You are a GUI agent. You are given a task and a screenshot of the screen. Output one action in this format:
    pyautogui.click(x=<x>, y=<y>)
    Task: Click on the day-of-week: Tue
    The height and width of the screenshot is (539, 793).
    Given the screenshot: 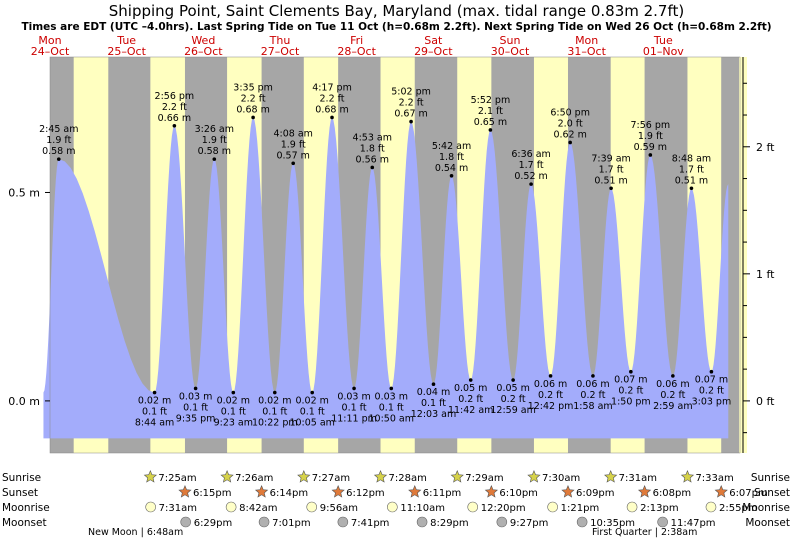 What is the action you would take?
    pyautogui.click(x=126, y=40)
    